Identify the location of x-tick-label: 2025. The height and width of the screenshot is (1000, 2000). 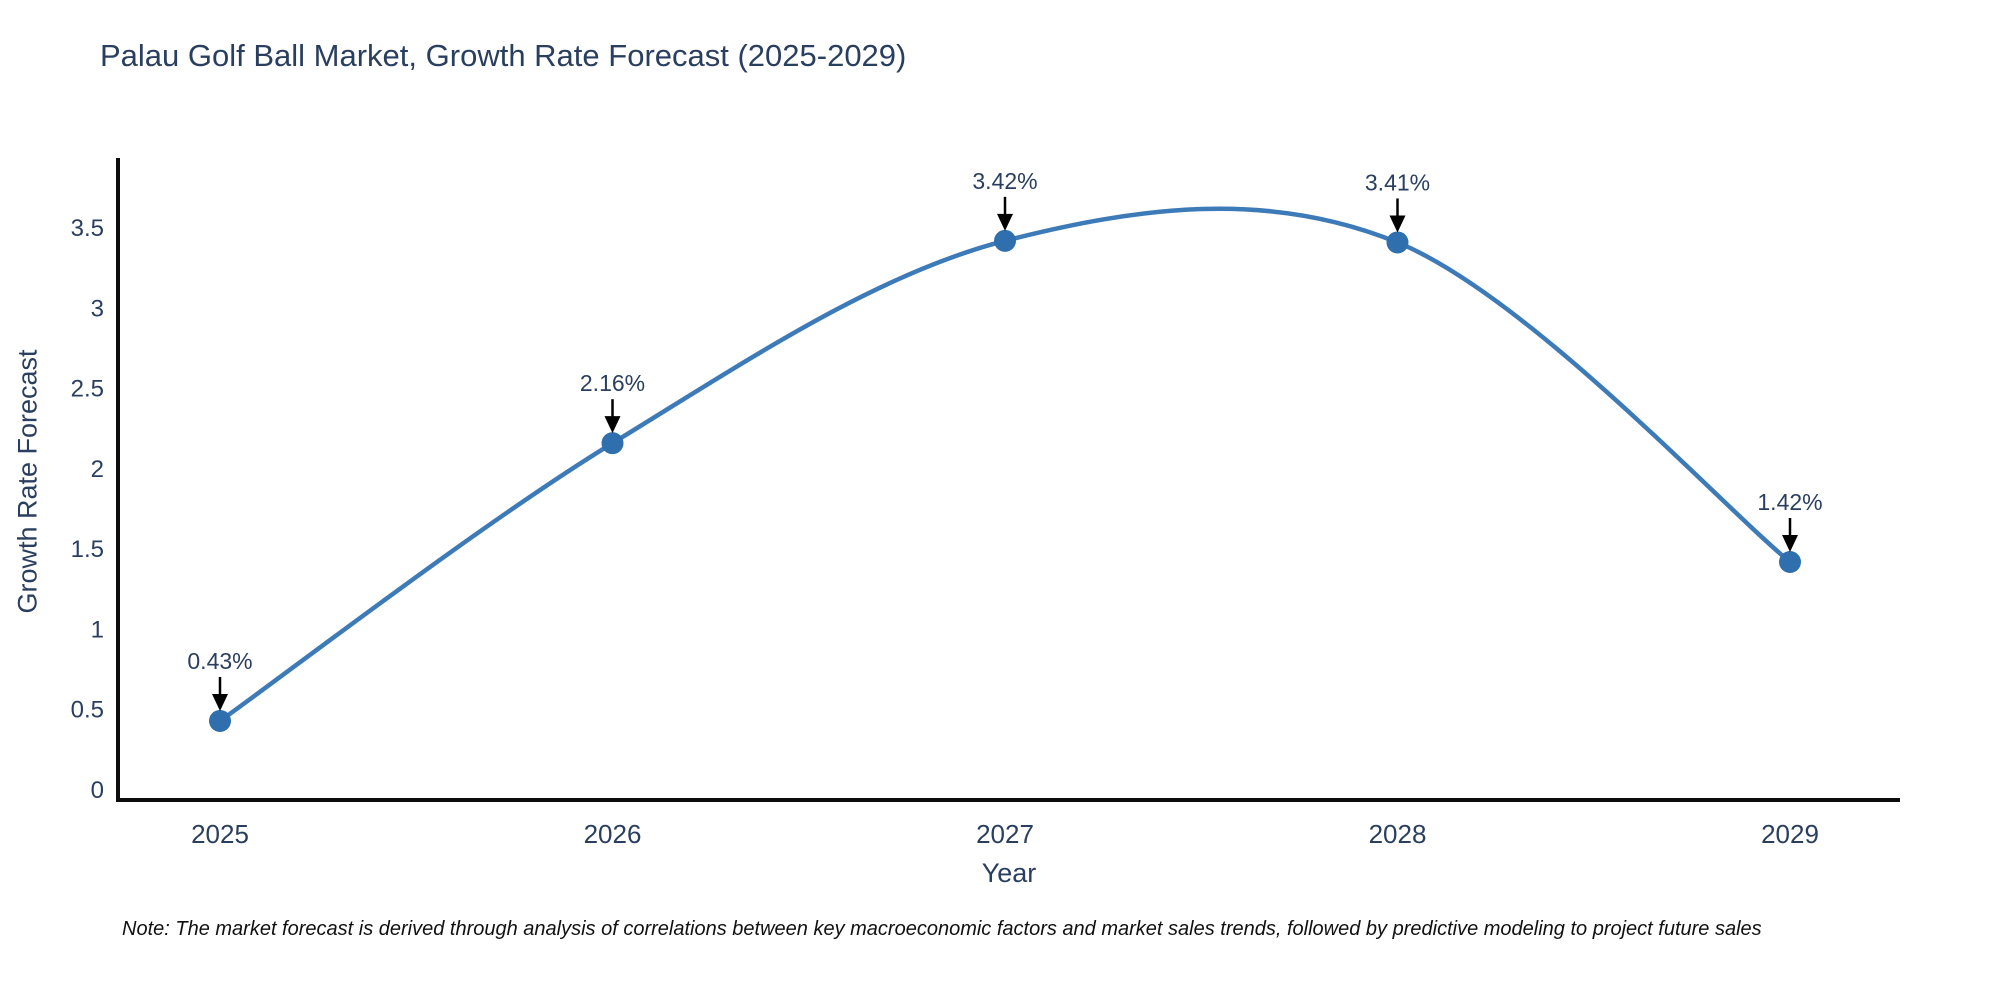
(220, 834).